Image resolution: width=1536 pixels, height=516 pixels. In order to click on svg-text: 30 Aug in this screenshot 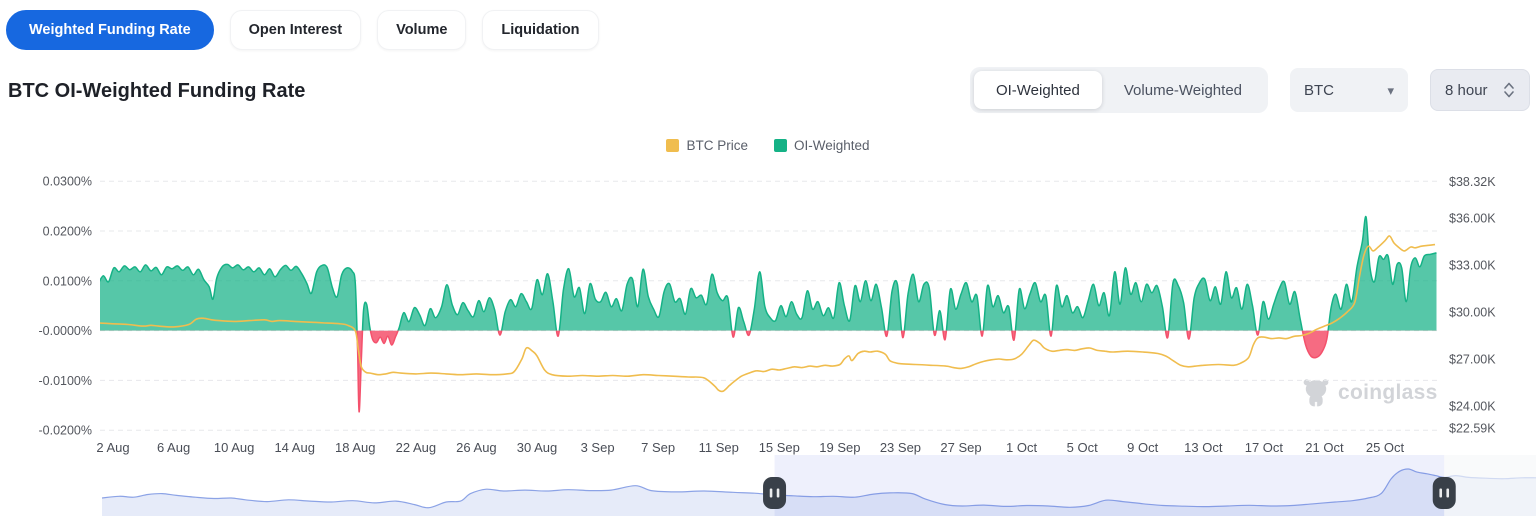, I will do `click(537, 447)`.